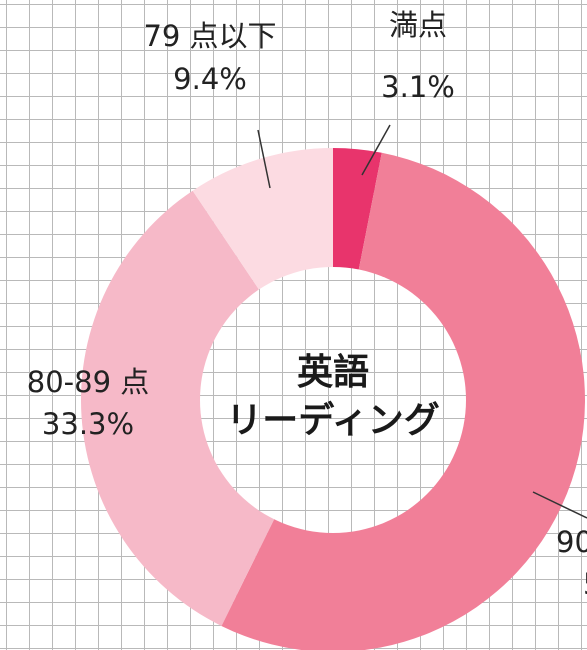 The width and height of the screenshot is (587, 650). Describe the element at coordinates (332, 420) in the screenshot. I see `center-label: リーディング` at that location.